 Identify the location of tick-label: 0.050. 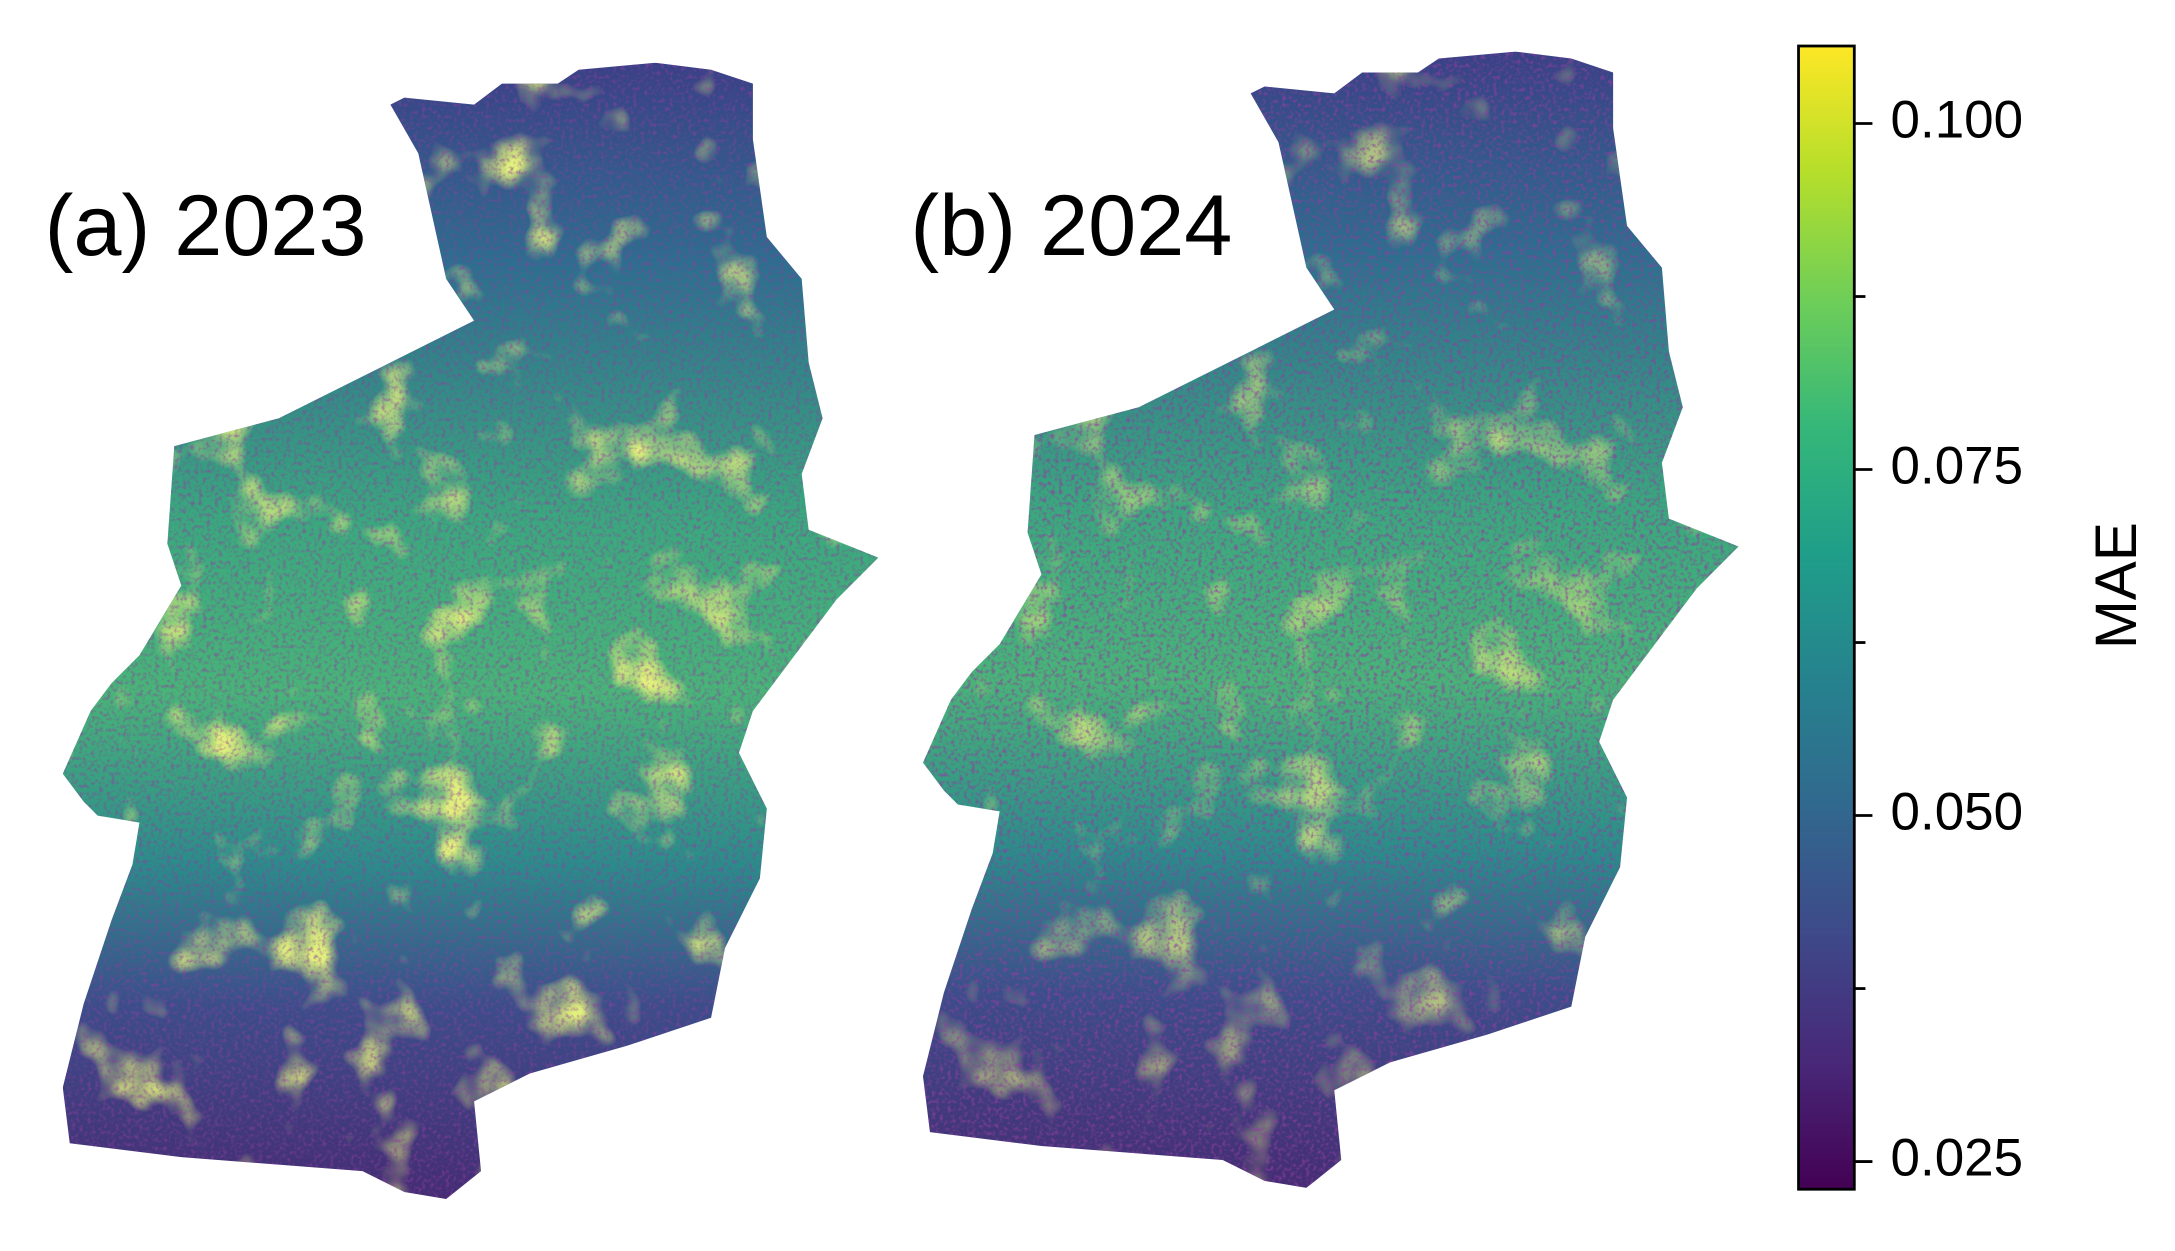
(1957, 812).